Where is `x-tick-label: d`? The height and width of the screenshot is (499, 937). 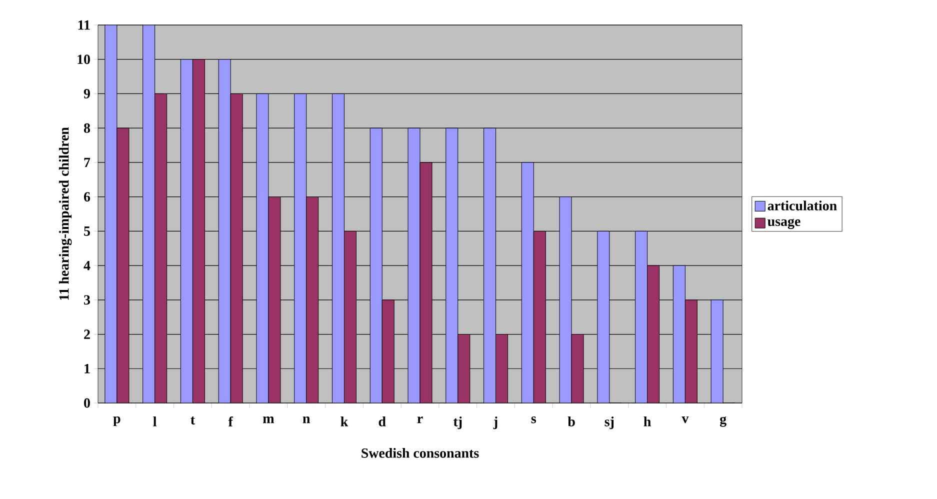 x-tick-label: d is located at coordinates (382, 421).